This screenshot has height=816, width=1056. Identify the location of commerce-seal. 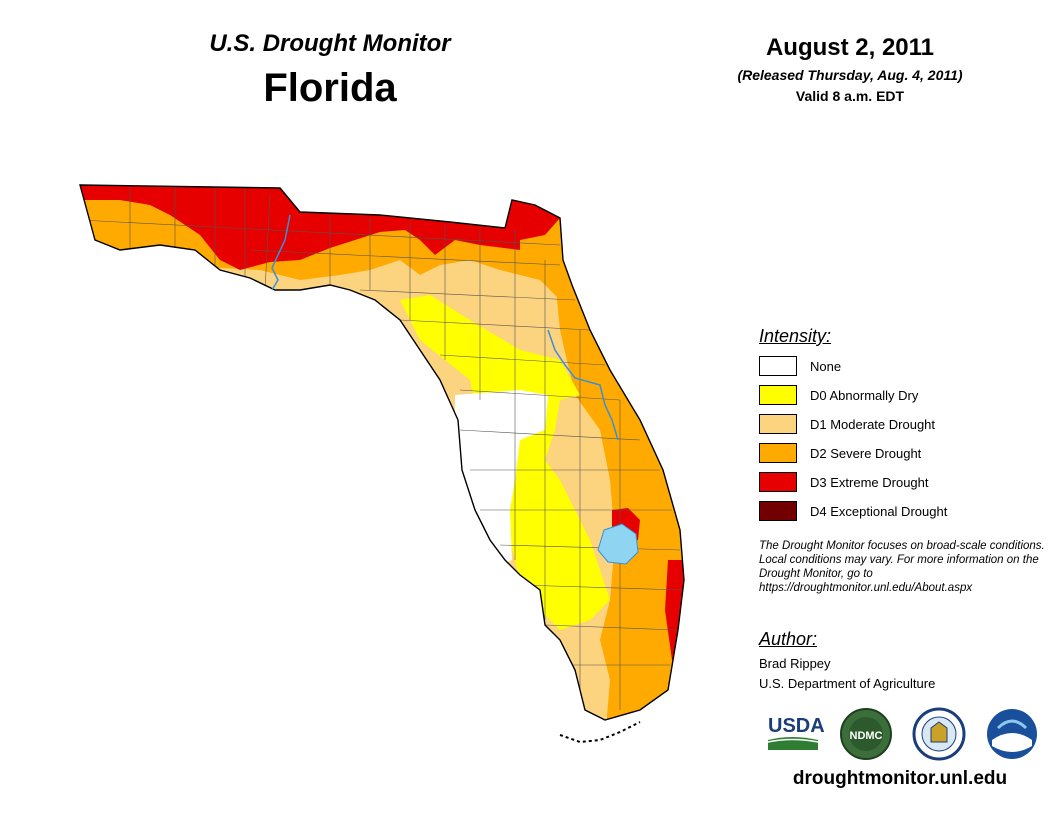
(939, 734).